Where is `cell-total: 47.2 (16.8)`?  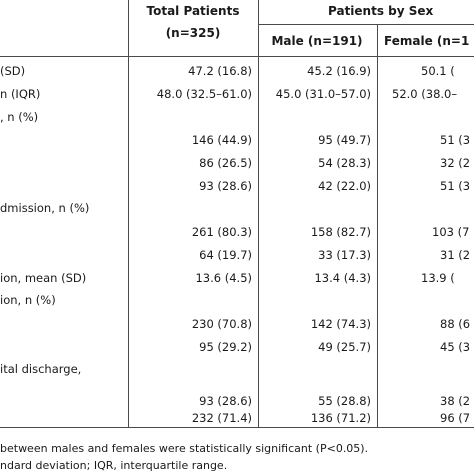
cell-total: 47.2 (16.8) is located at coordinates (220, 71).